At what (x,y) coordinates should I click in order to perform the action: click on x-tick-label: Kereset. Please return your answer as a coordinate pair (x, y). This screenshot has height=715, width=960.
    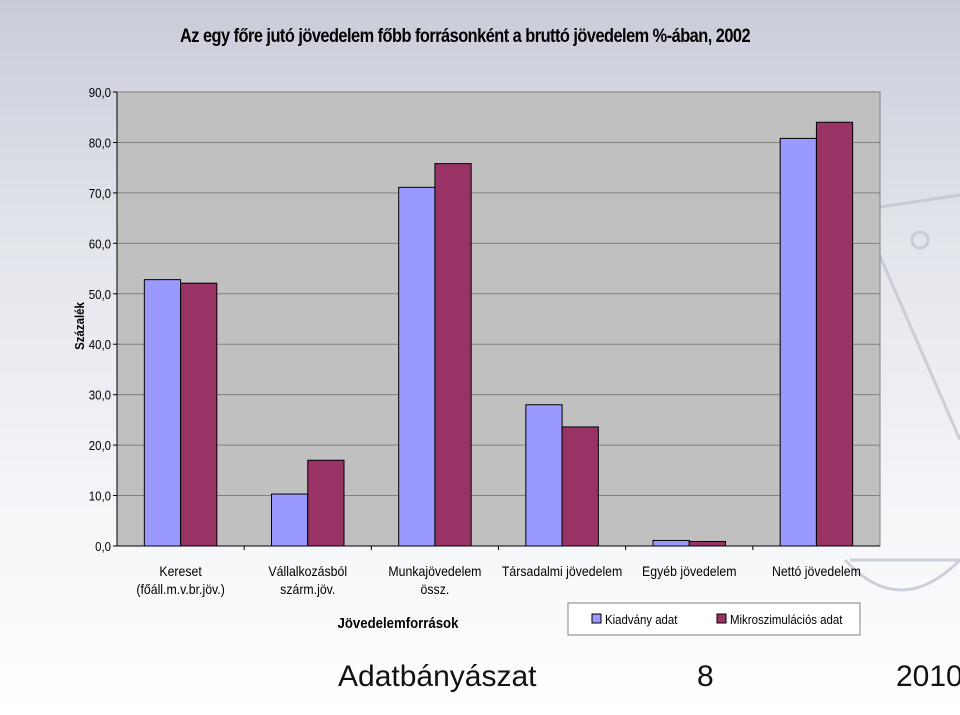
    Looking at the image, I should click on (180, 571).